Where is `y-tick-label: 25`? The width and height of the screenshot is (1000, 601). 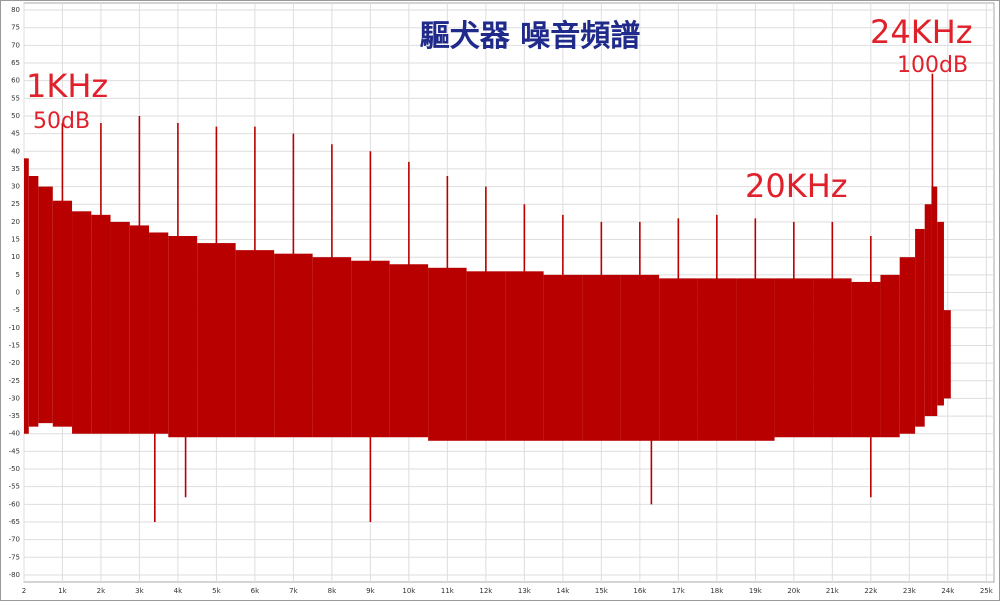 y-tick-label: 25 is located at coordinates (15, 204).